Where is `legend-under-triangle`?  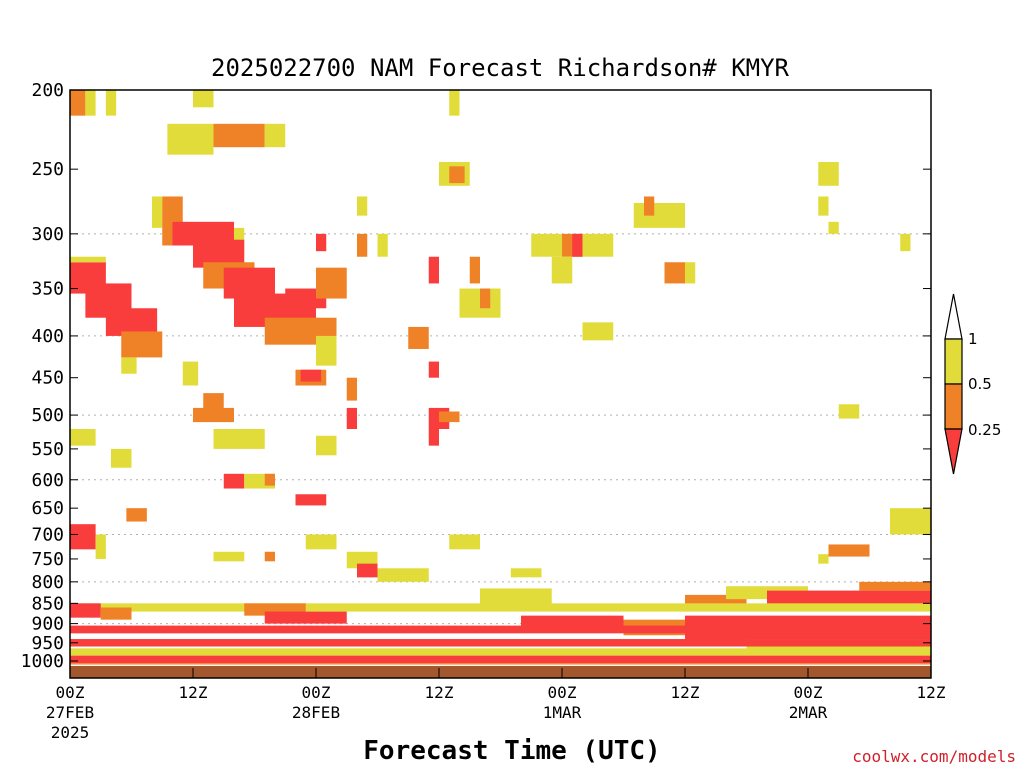 legend-under-triangle is located at coordinates (953, 451).